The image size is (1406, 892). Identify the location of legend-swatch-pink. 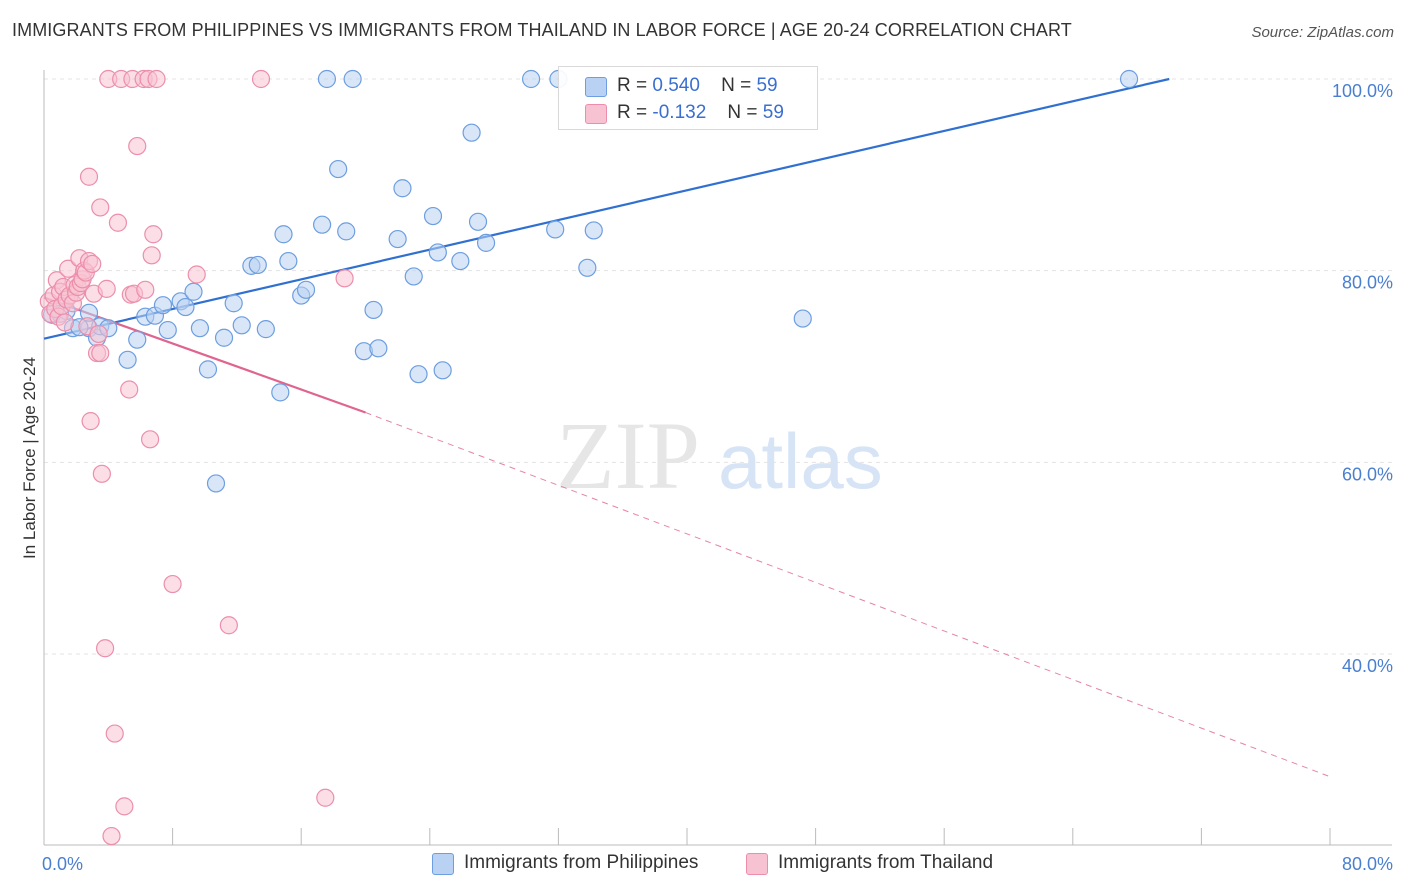
(596, 114).